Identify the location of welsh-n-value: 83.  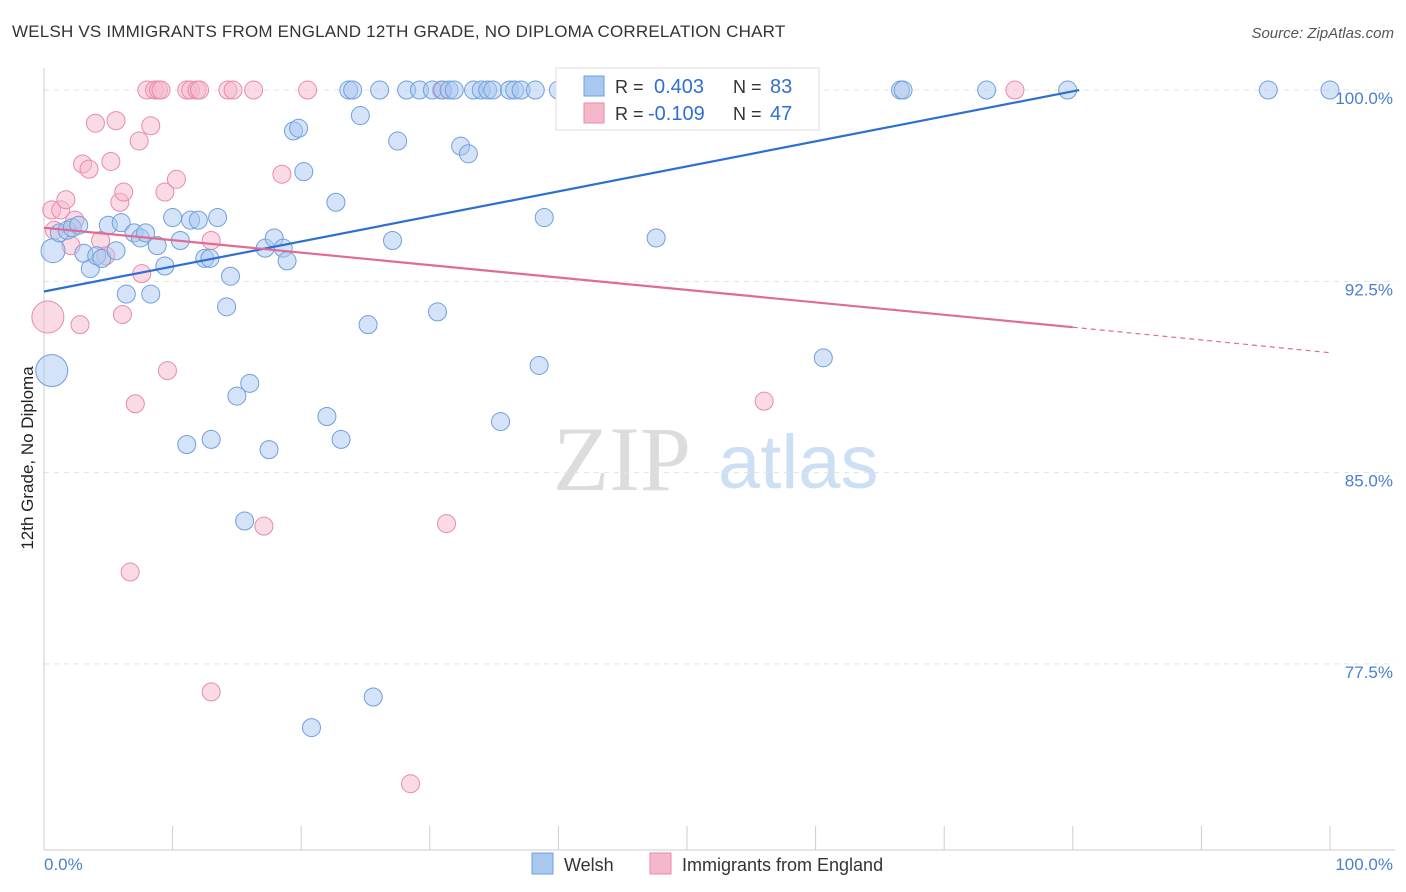
(781, 87).